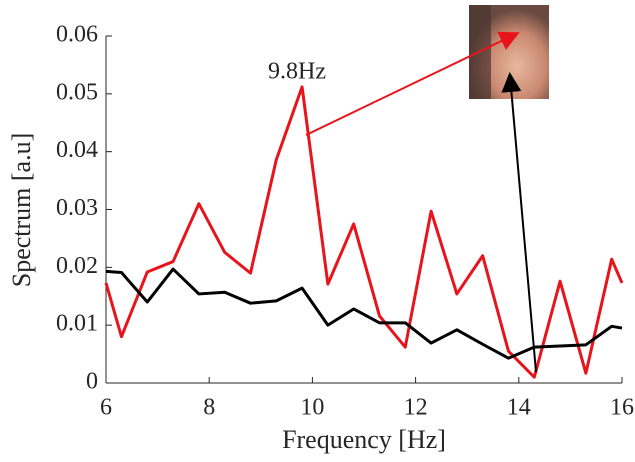 The height and width of the screenshot is (462, 635). Describe the element at coordinates (519, 408) in the screenshot. I see `x-tick-label: 14` at that location.